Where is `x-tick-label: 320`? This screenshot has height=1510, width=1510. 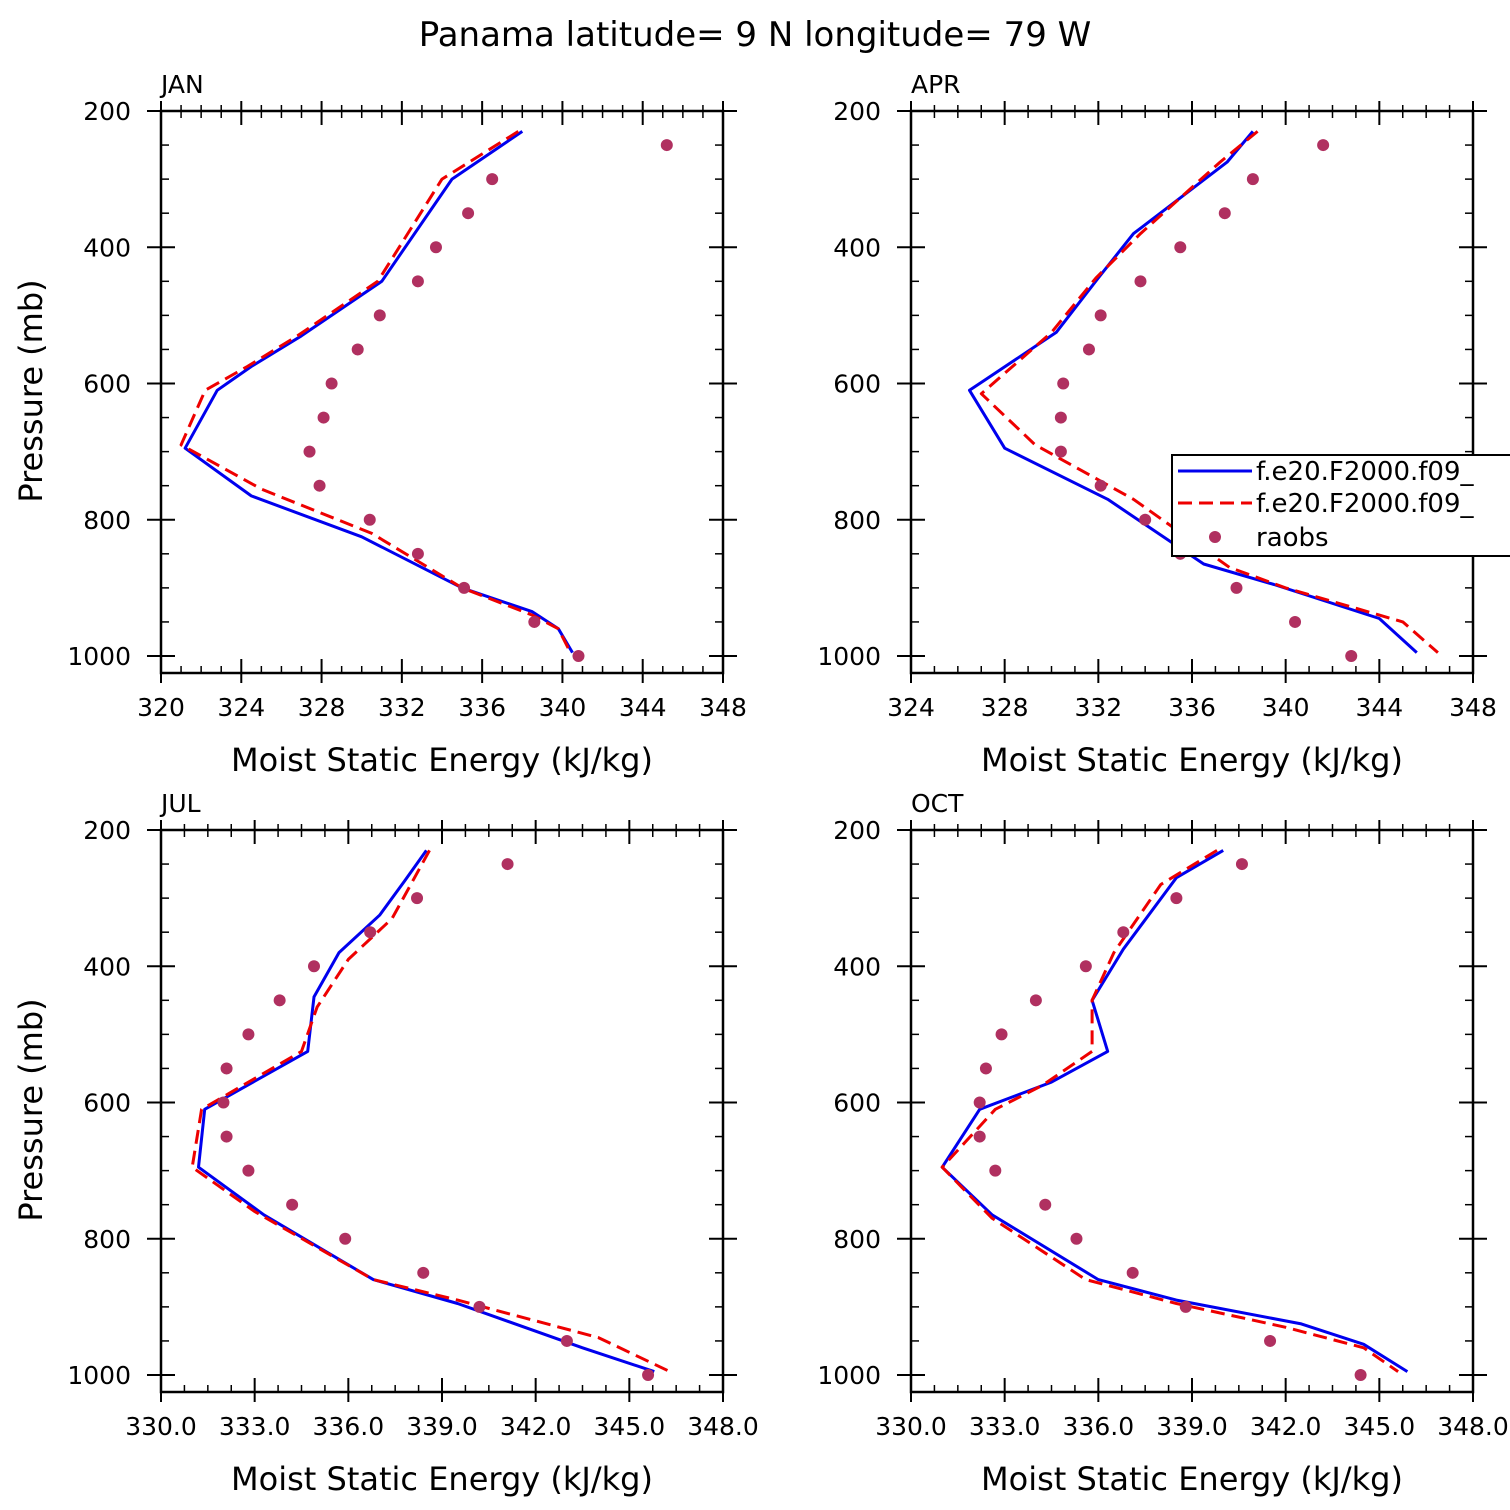
x-tick-label: 320 is located at coordinates (161, 707).